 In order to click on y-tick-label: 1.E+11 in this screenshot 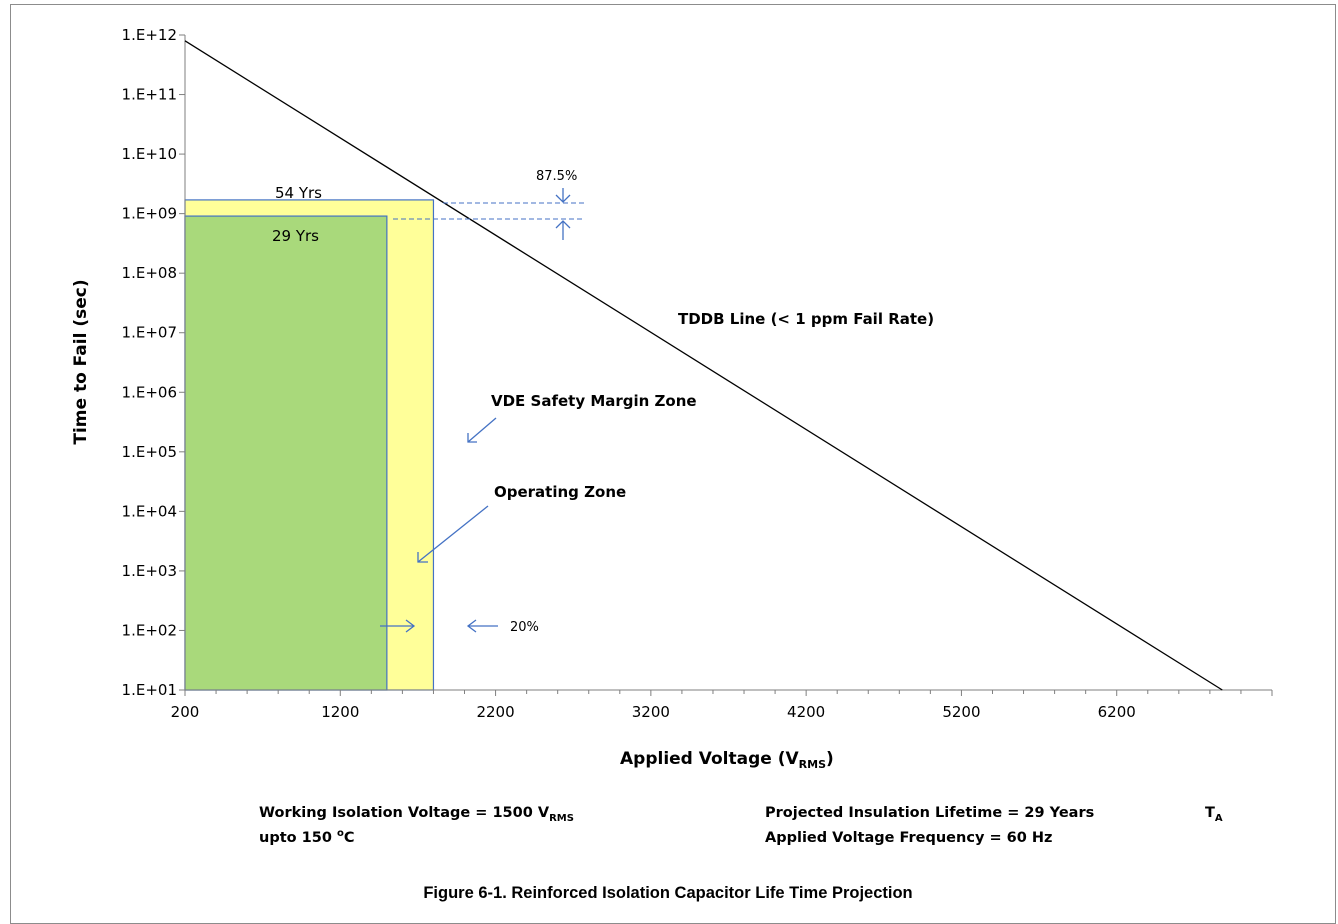, I will do `click(149, 95)`.